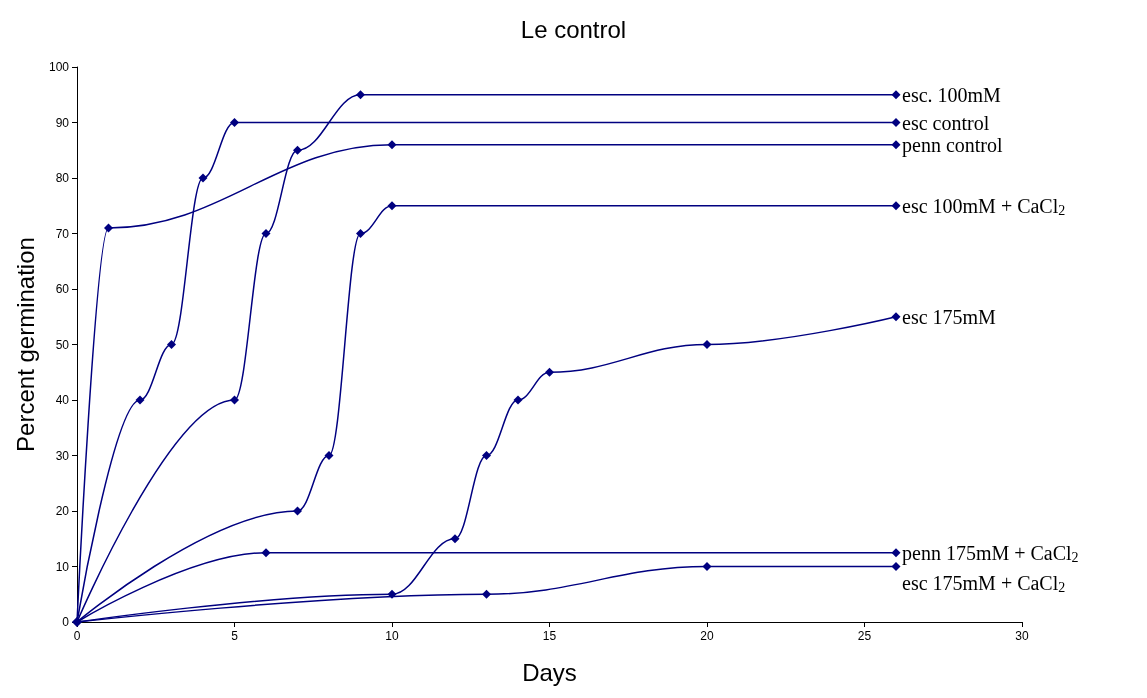 This screenshot has width=1147, height=698. Describe the element at coordinates (66, 622) in the screenshot. I see `y-tick-label: 0` at that location.